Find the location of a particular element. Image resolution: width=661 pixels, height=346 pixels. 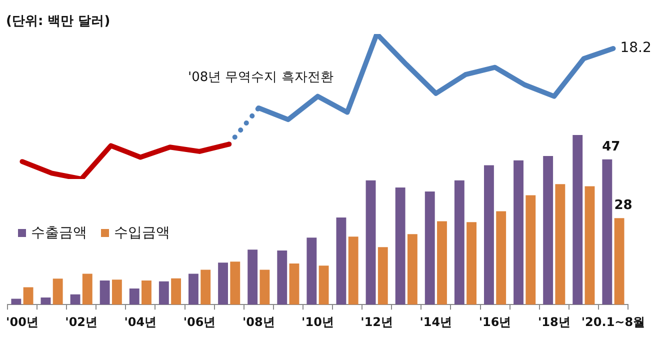

x-tick-label: '18년 is located at coordinates (554, 321).